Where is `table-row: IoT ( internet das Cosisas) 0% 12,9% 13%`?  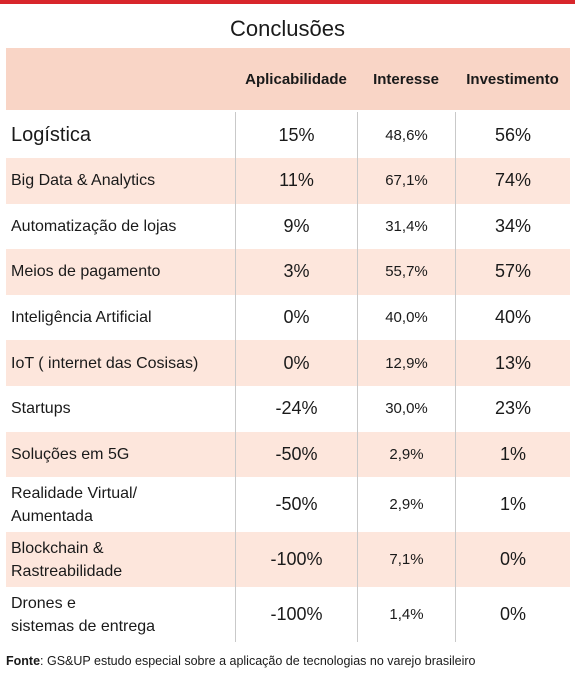
table-row: IoT ( internet das Cosisas) 0% 12,9% 13% is located at coordinates (288, 363).